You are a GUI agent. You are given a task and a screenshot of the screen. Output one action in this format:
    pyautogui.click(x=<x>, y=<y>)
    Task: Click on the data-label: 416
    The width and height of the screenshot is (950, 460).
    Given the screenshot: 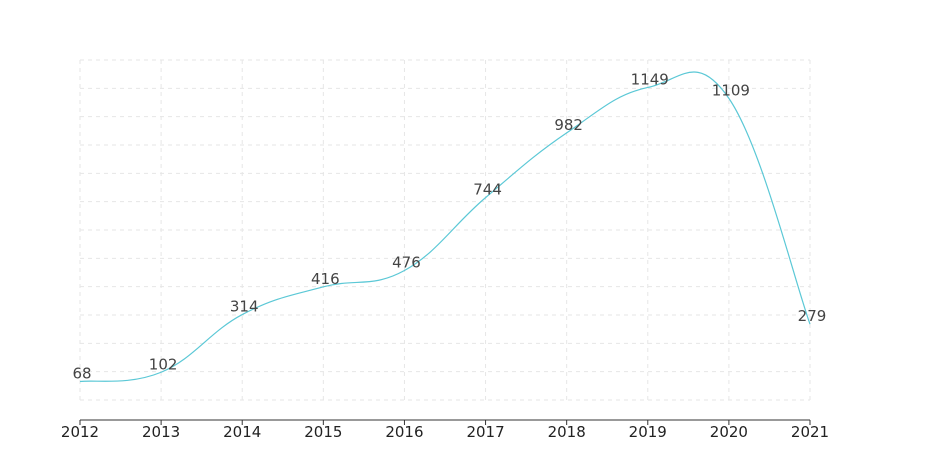 What is the action you would take?
    pyautogui.click(x=325, y=279)
    